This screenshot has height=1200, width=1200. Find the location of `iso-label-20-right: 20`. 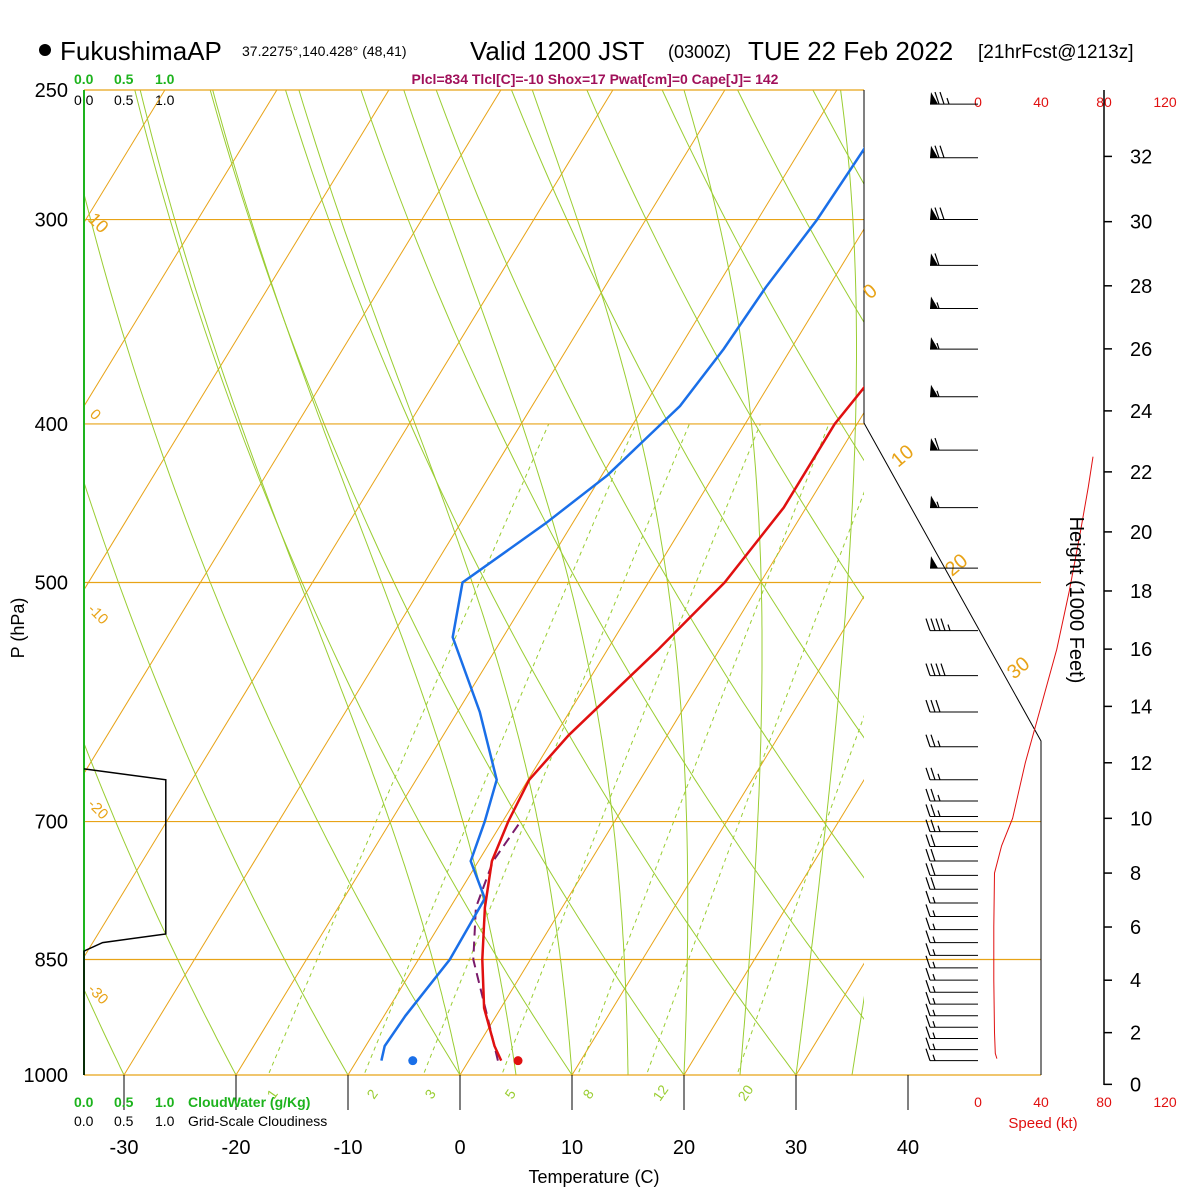

iso-label-20-right: 20 is located at coordinates (956, 565).